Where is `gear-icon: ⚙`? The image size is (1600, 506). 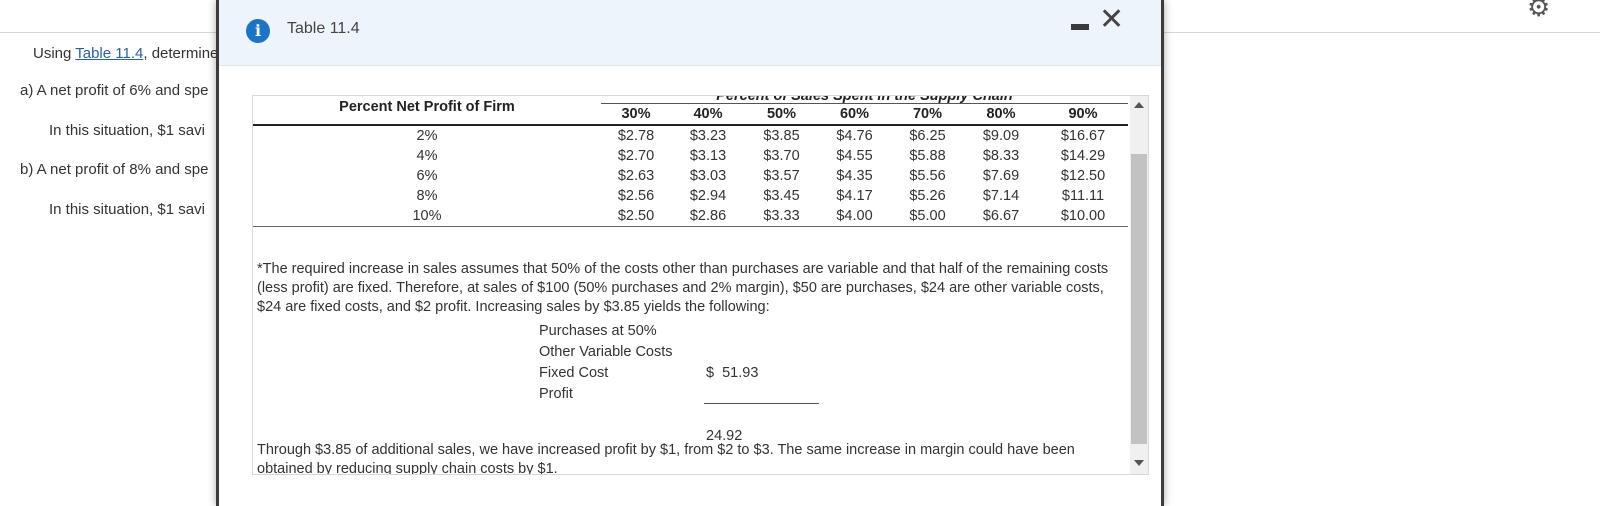
gear-icon: ⚙ is located at coordinates (1538, 9).